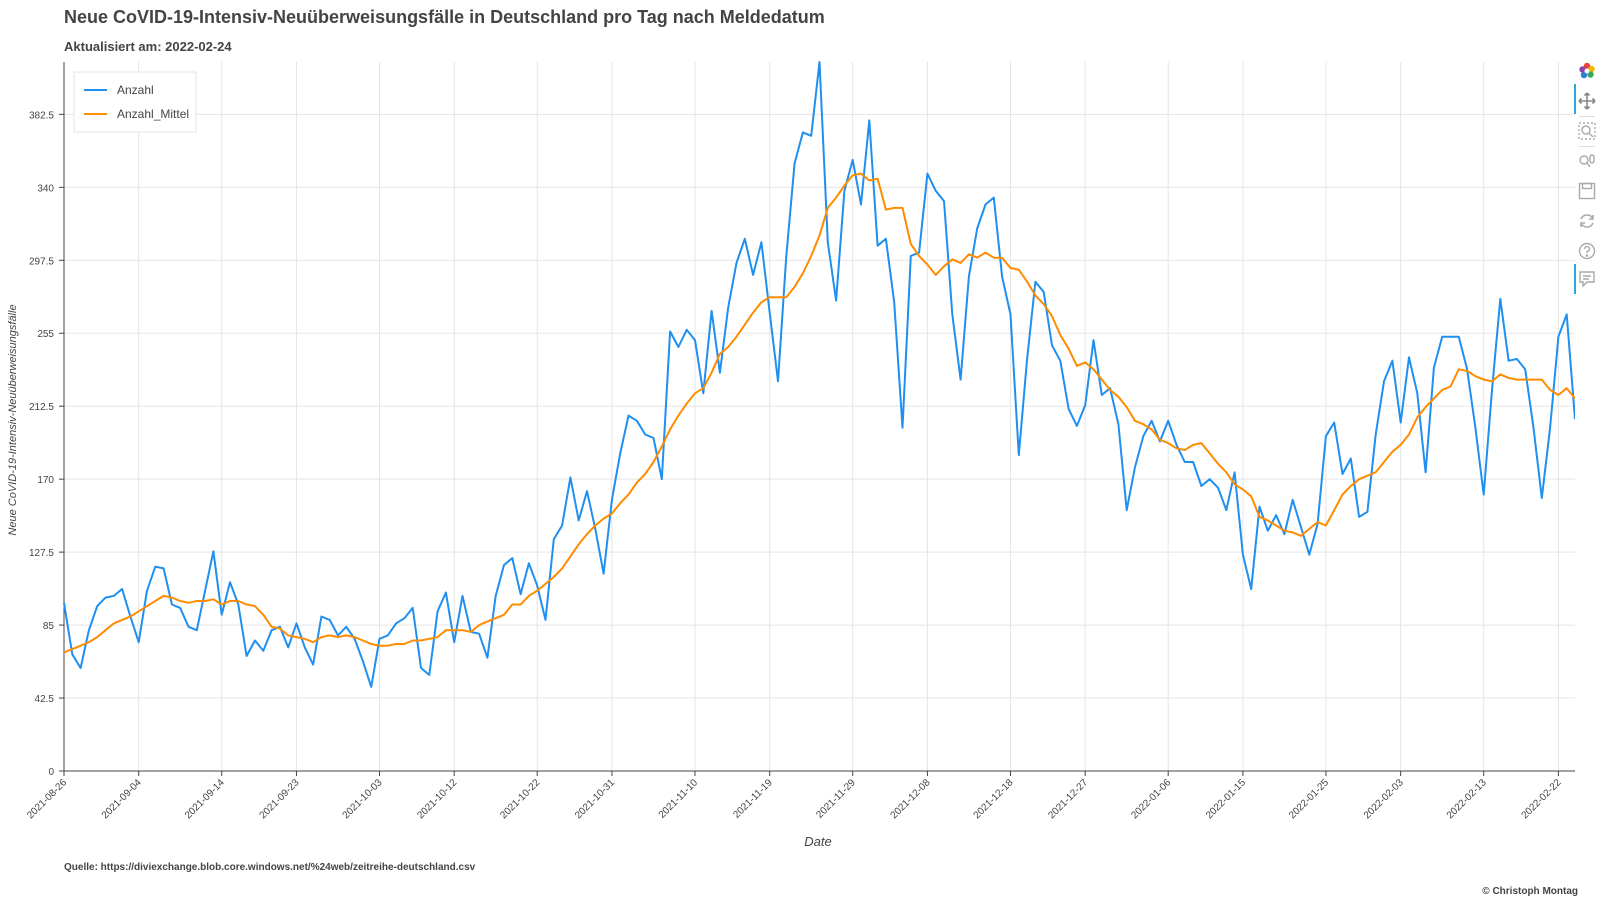 Image resolution: width=1600 pixels, height=900 pixels. Describe the element at coordinates (1587, 161) in the screenshot. I see `wheel-zoom-icon` at that location.